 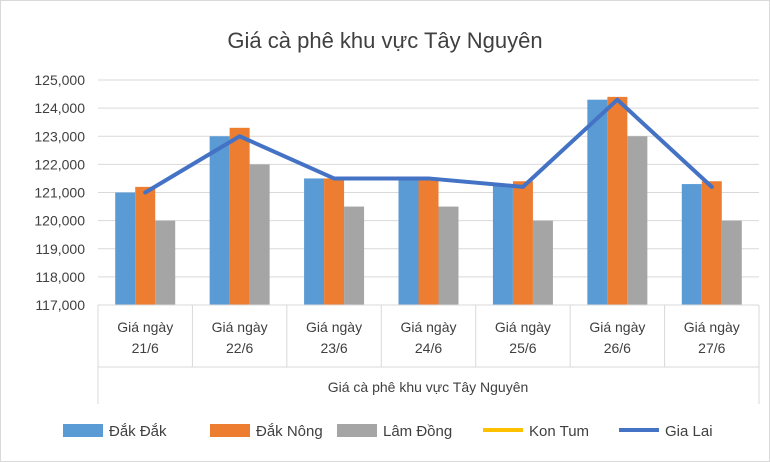 What do you see at coordinates (145, 337) in the screenshot?
I see `x-tick-label: Giá ngày 21/6` at bounding box center [145, 337].